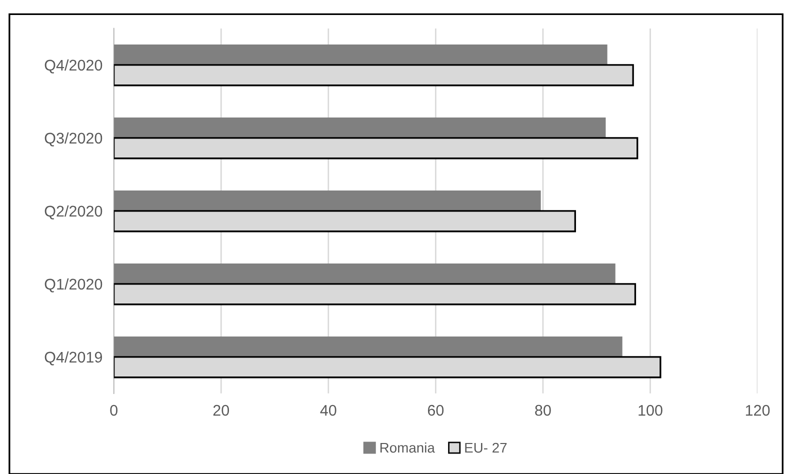 Image resolution: width=785 pixels, height=474 pixels. I want to click on y-tick-label: Q1/2020, so click(73, 285).